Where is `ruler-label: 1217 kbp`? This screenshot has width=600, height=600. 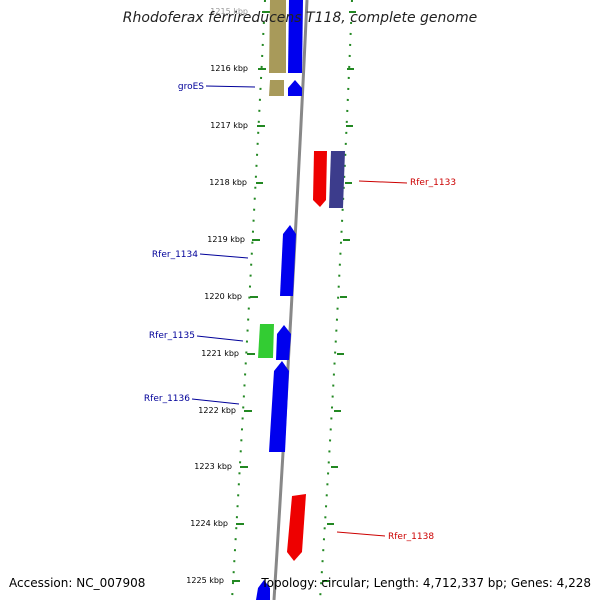 ruler-label: 1217 kbp is located at coordinates (229, 125).